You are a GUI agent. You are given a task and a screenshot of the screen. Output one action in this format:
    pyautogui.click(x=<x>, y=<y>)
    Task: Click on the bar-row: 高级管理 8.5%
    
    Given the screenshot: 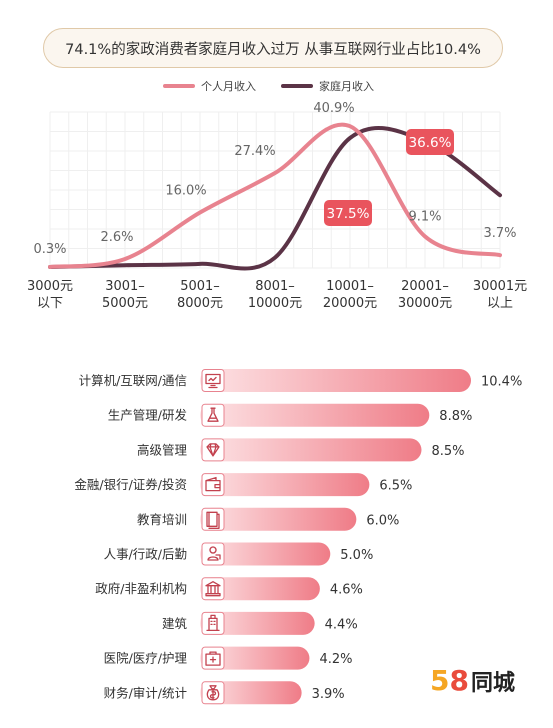 What is the action you would take?
    pyautogui.click(x=301, y=450)
    